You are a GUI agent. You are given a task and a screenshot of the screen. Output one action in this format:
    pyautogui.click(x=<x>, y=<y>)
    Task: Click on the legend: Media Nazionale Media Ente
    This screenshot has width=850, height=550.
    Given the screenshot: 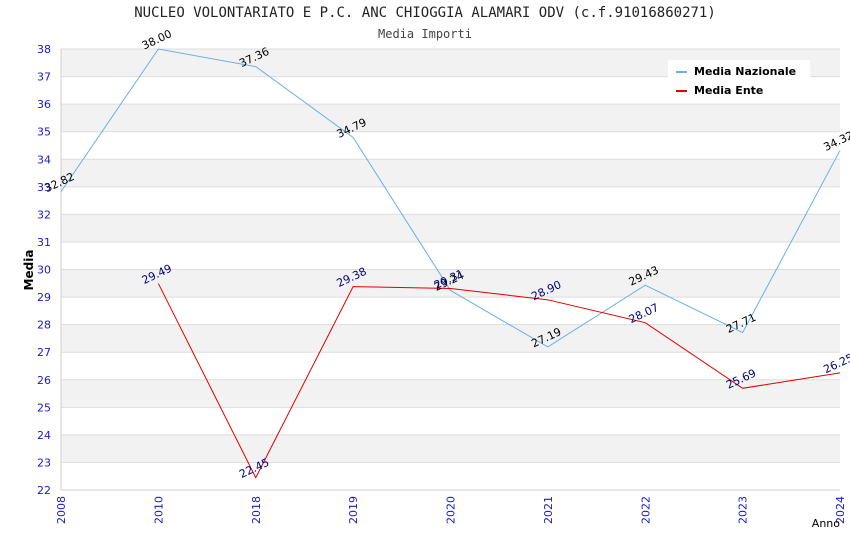 What is the action you would take?
    pyautogui.click(x=739, y=81)
    